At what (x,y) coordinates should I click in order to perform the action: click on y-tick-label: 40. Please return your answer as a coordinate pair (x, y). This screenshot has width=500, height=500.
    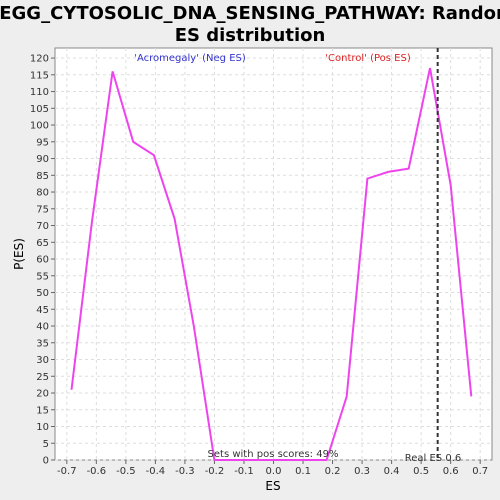
    Looking at the image, I should click on (42, 327).